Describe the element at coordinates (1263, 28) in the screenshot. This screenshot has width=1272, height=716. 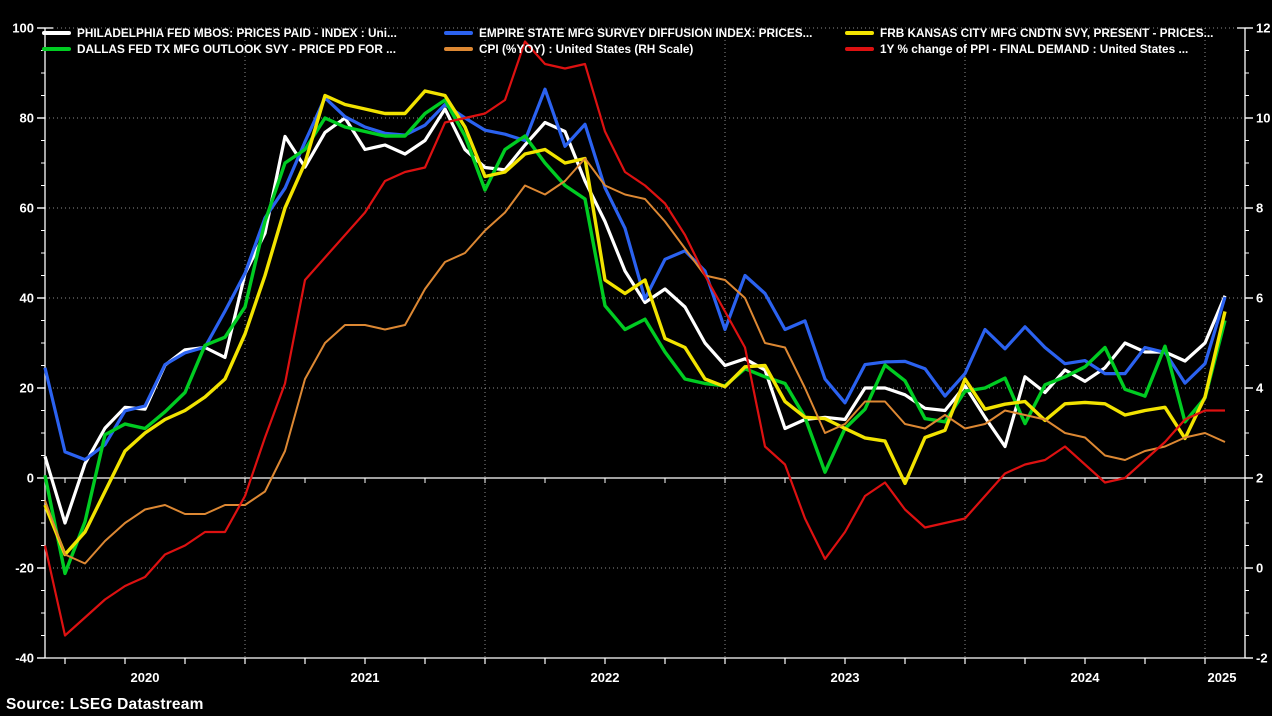
I see `right-axis-label-12: 12` at that location.